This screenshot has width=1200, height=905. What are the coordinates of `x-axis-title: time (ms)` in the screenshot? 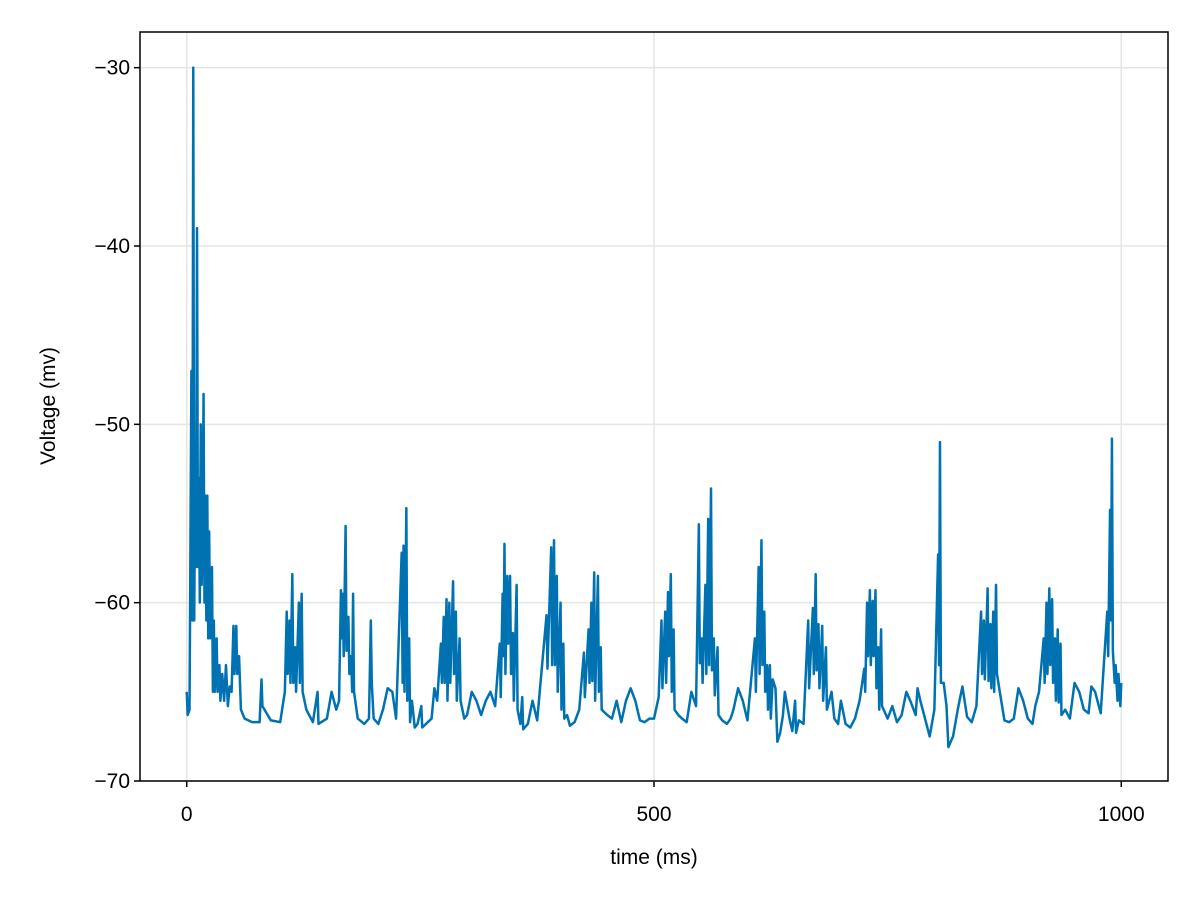 It's located at (654, 857).